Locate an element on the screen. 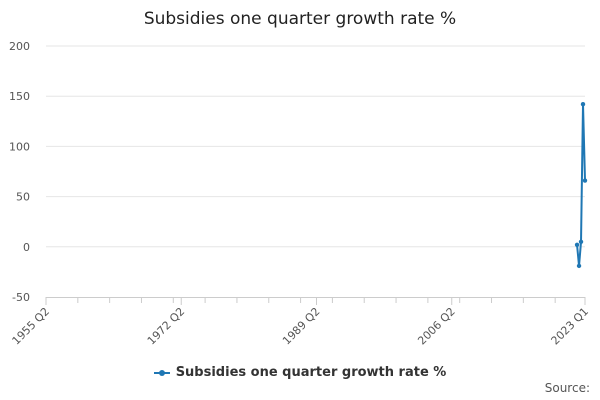  x-tick-label: 1972 Q2 is located at coordinates (166, 326).